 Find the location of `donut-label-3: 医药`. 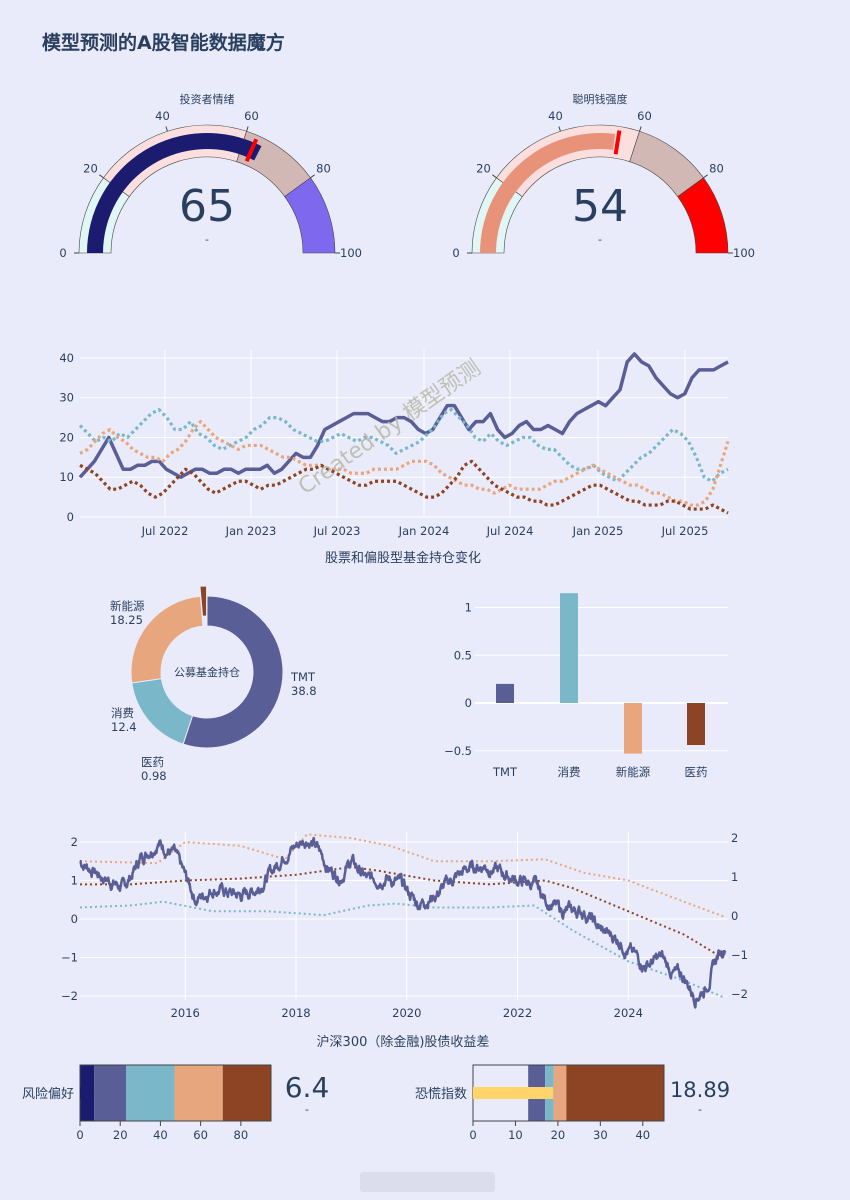

donut-label-3: 医药 is located at coordinates (152, 762).